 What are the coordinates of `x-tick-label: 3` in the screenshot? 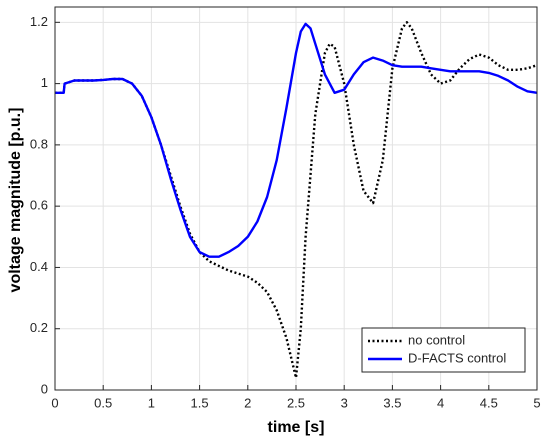 It's located at (344, 402).